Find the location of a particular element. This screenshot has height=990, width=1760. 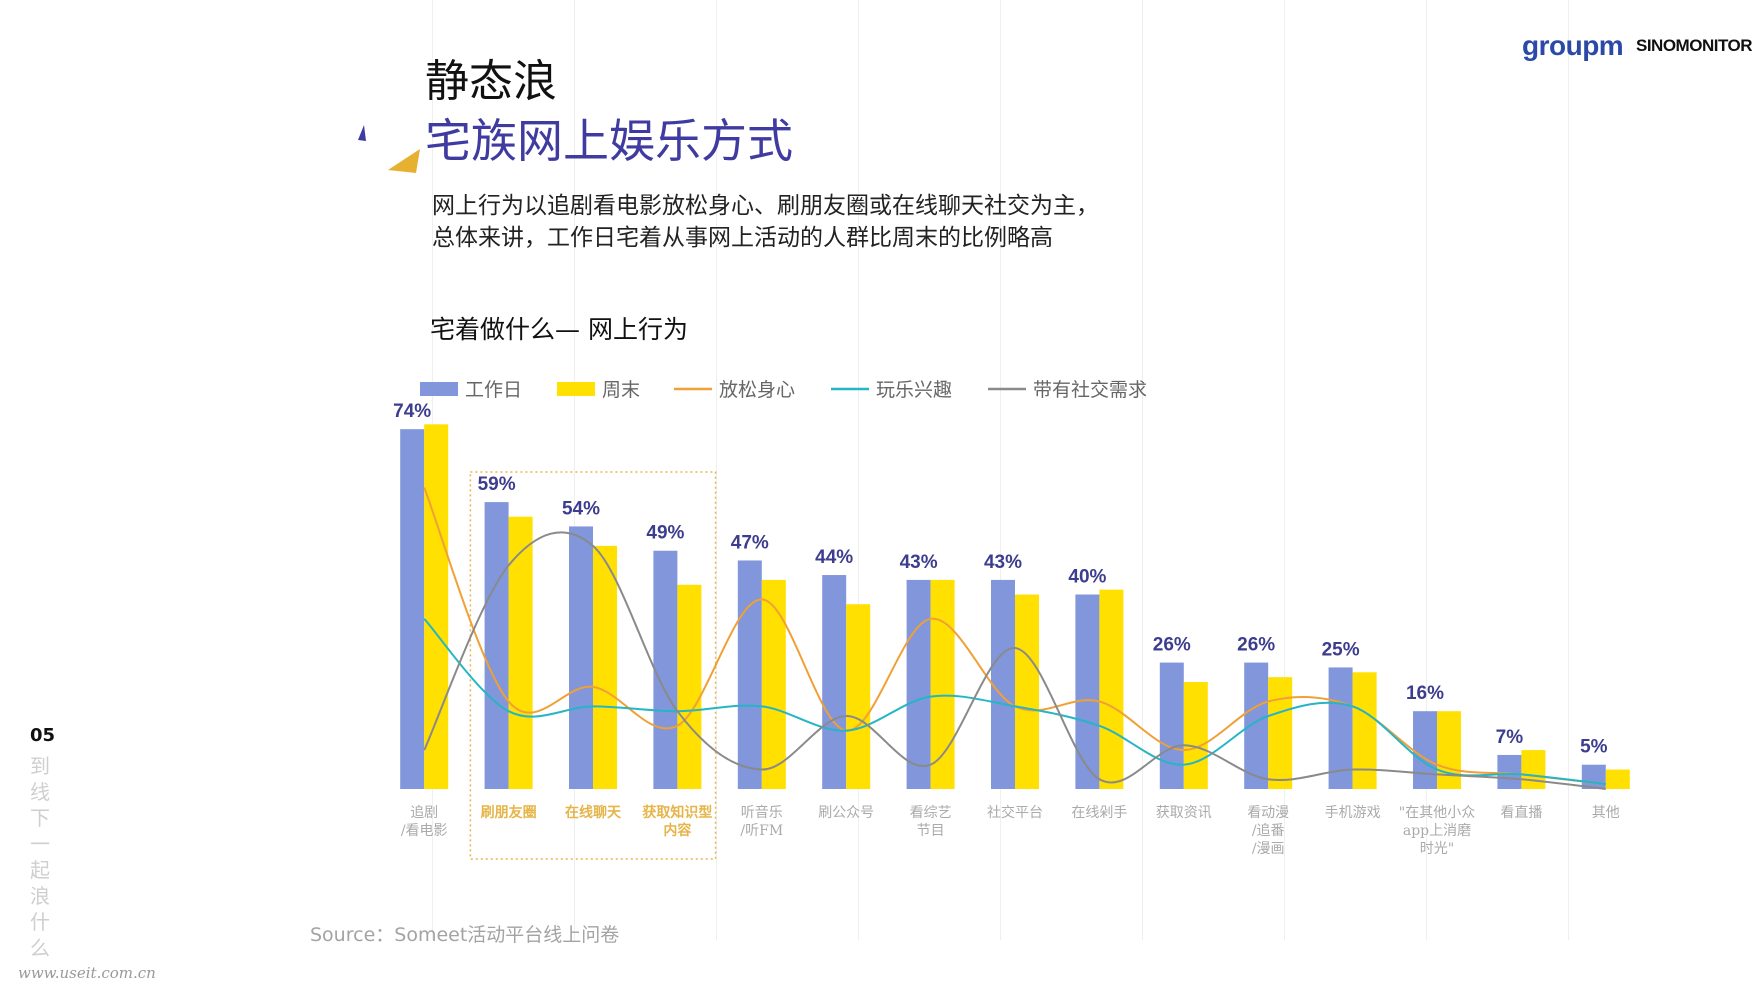

legend-label: 工作日 is located at coordinates (493, 390).